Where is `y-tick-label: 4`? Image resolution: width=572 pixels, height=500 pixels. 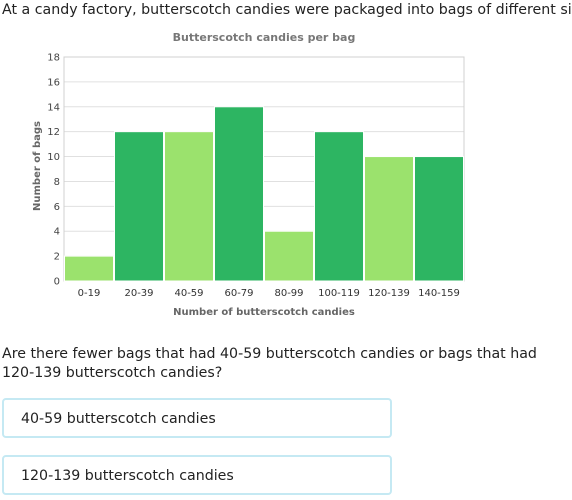 y-tick-label: 4 is located at coordinates (57, 232).